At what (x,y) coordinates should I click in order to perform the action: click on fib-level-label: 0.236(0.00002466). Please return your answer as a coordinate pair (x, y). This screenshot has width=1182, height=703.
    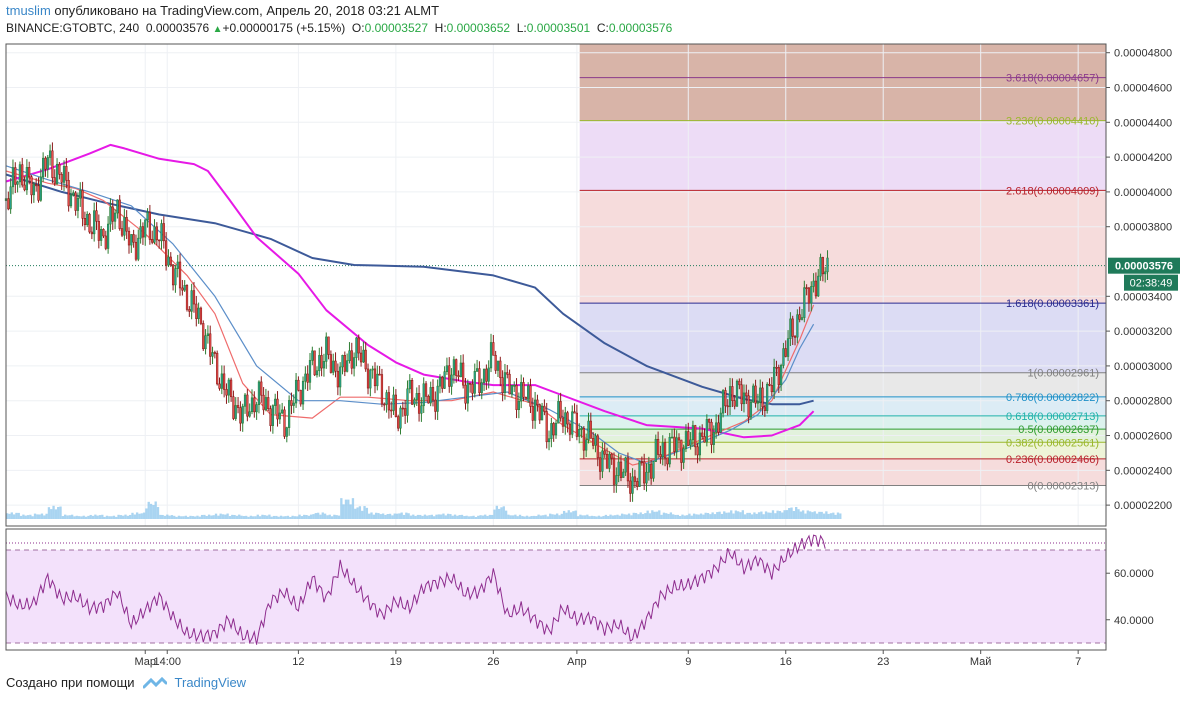
    Looking at the image, I should click on (1052, 460).